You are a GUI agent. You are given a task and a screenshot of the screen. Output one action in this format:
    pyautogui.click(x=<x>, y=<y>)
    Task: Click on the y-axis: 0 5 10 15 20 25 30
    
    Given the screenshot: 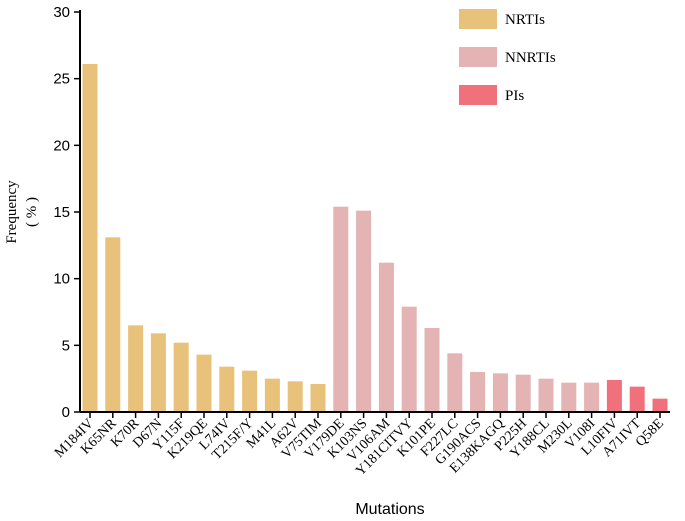 What is the action you would take?
    pyautogui.click(x=67, y=212)
    